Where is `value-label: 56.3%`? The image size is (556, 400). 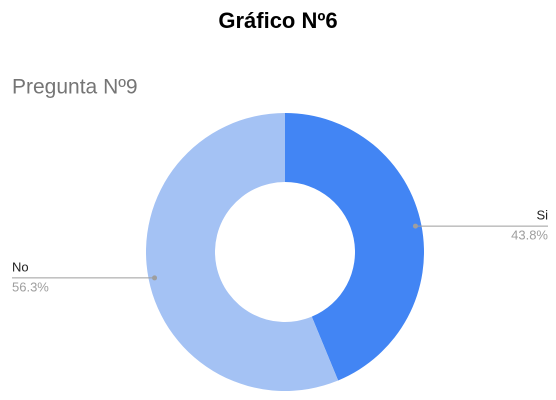
value-label: 56.3% is located at coordinates (30, 286).